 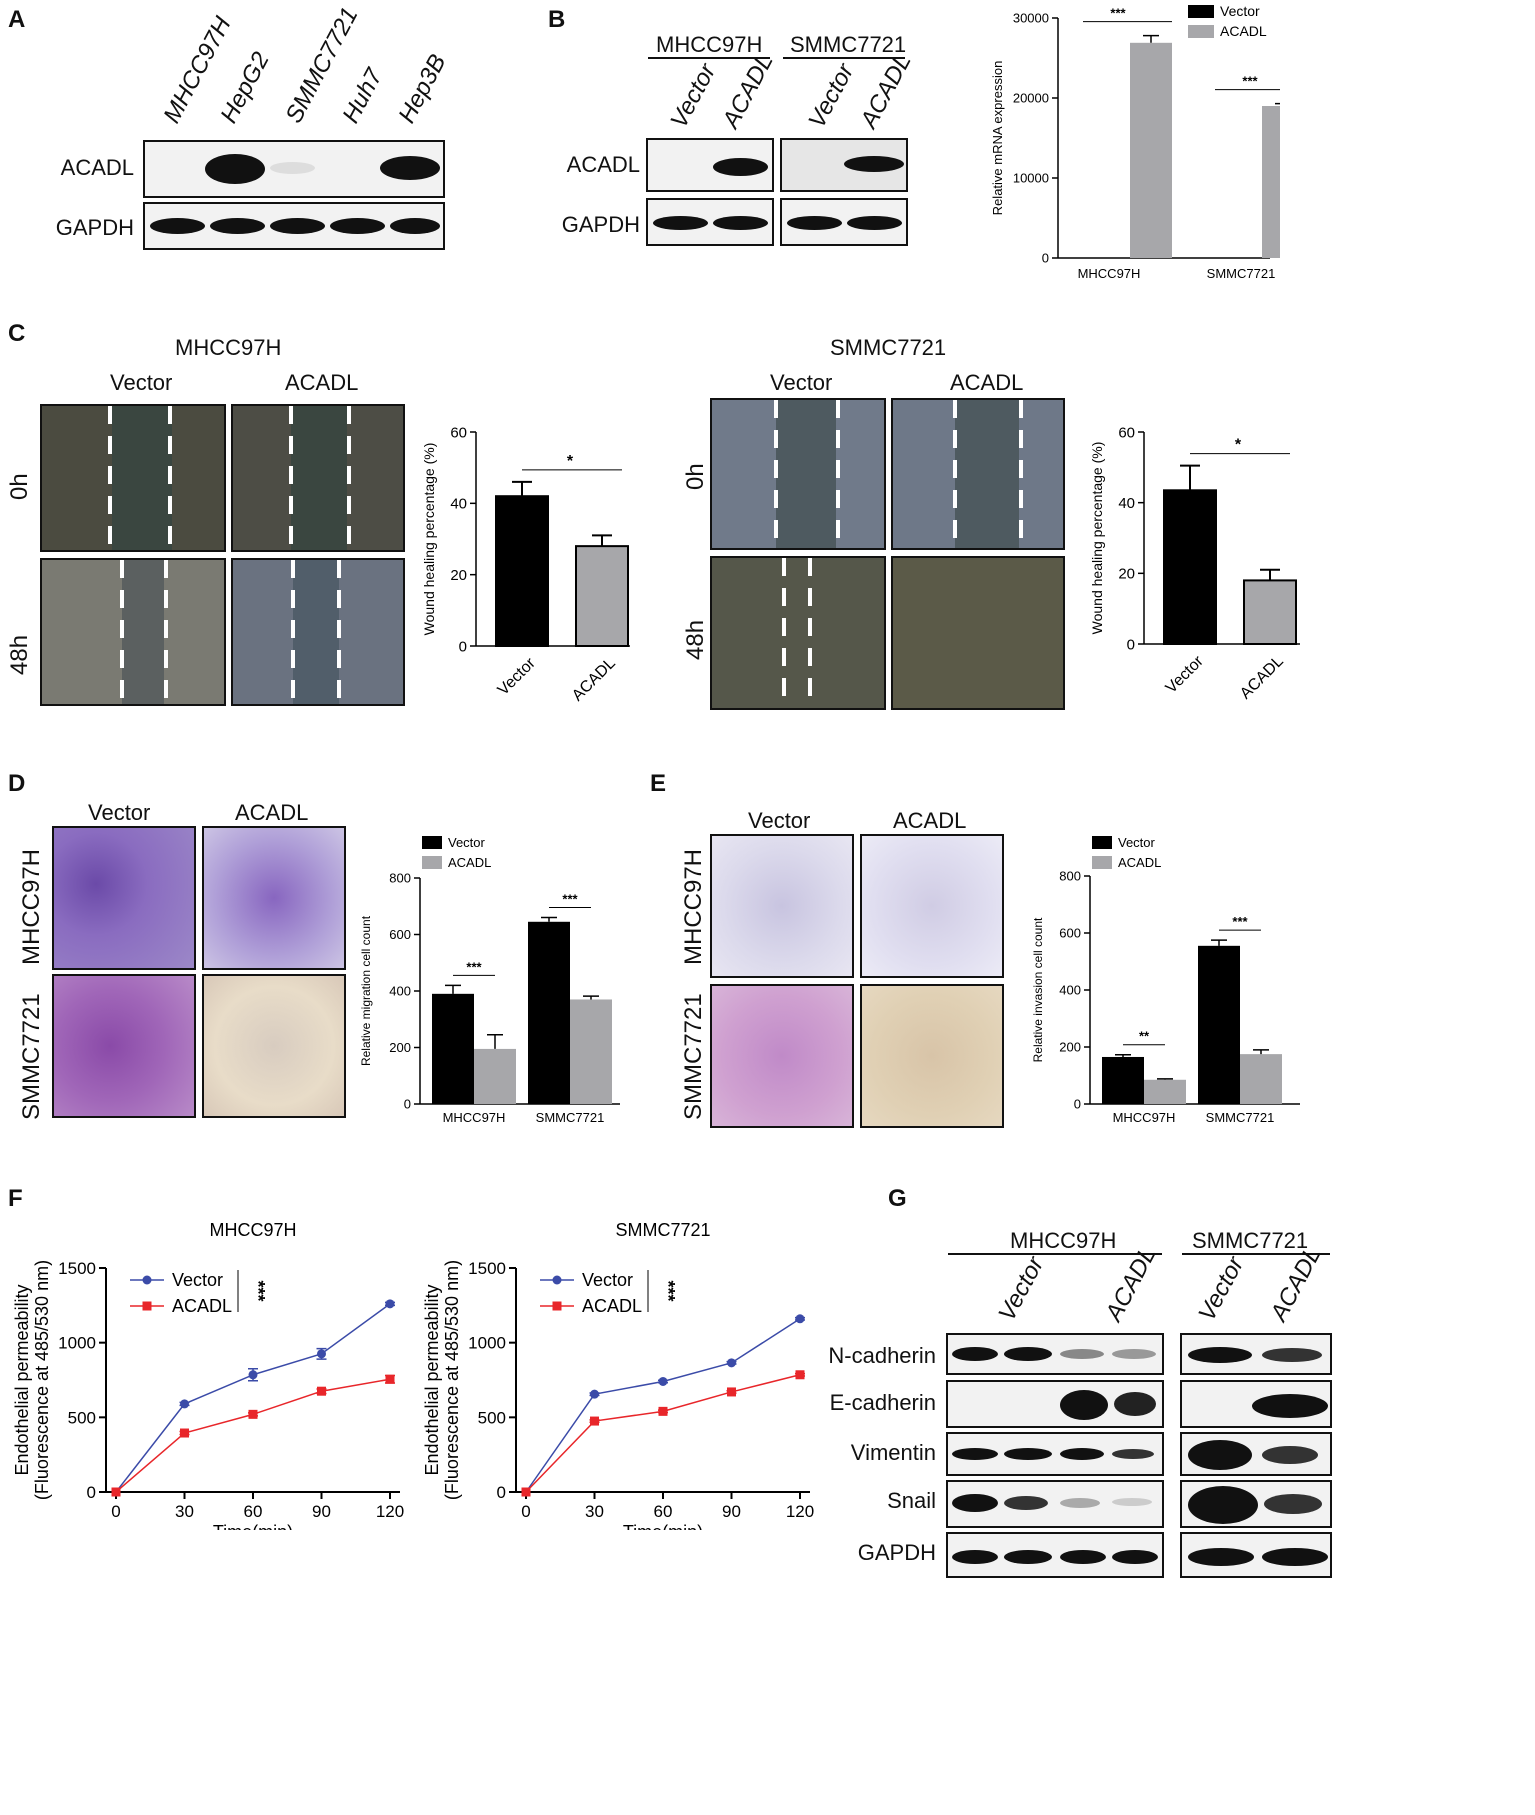 What do you see at coordinates (911, 1500) in the screenshot?
I see `blot-row-label: Snail` at bounding box center [911, 1500].